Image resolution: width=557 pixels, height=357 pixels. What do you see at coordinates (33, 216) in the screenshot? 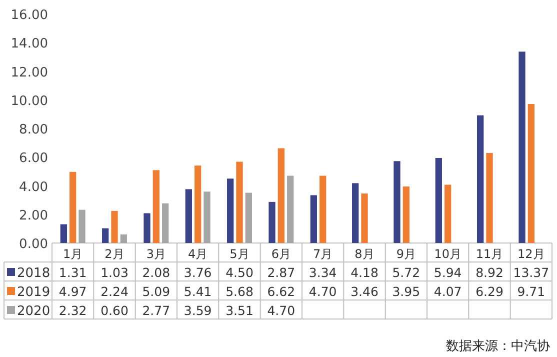
I see `y-tick-label: 2.00` at bounding box center [33, 216].